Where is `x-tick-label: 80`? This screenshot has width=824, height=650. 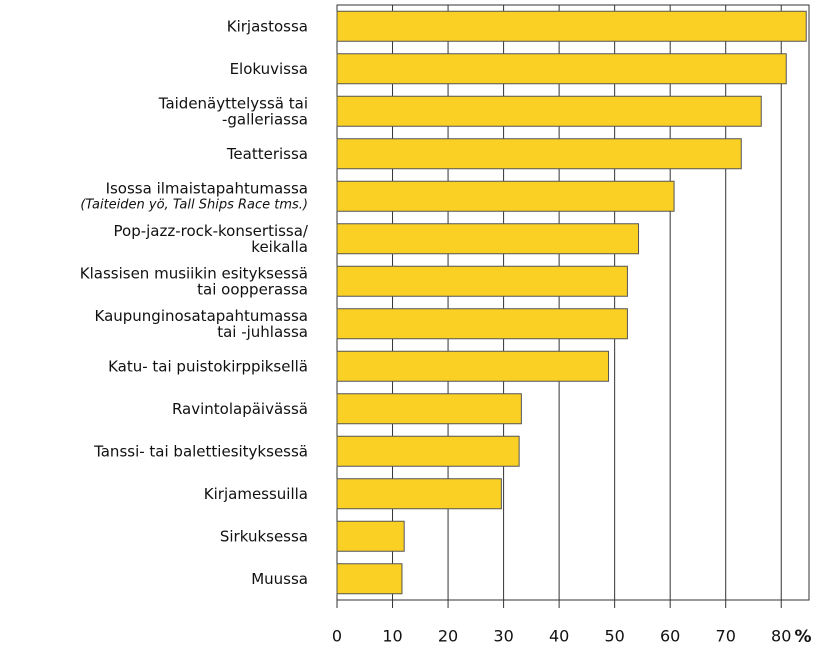 x-tick-label: 80 is located at coordinates (781, 636).